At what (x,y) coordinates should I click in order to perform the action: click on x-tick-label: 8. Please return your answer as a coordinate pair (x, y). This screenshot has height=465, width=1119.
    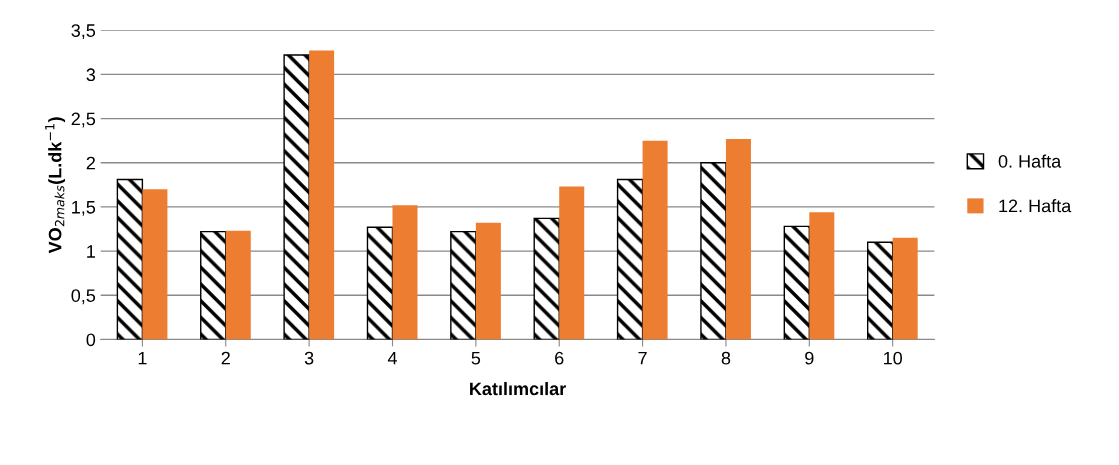
    Looking at the image, I should click on (726, 358).